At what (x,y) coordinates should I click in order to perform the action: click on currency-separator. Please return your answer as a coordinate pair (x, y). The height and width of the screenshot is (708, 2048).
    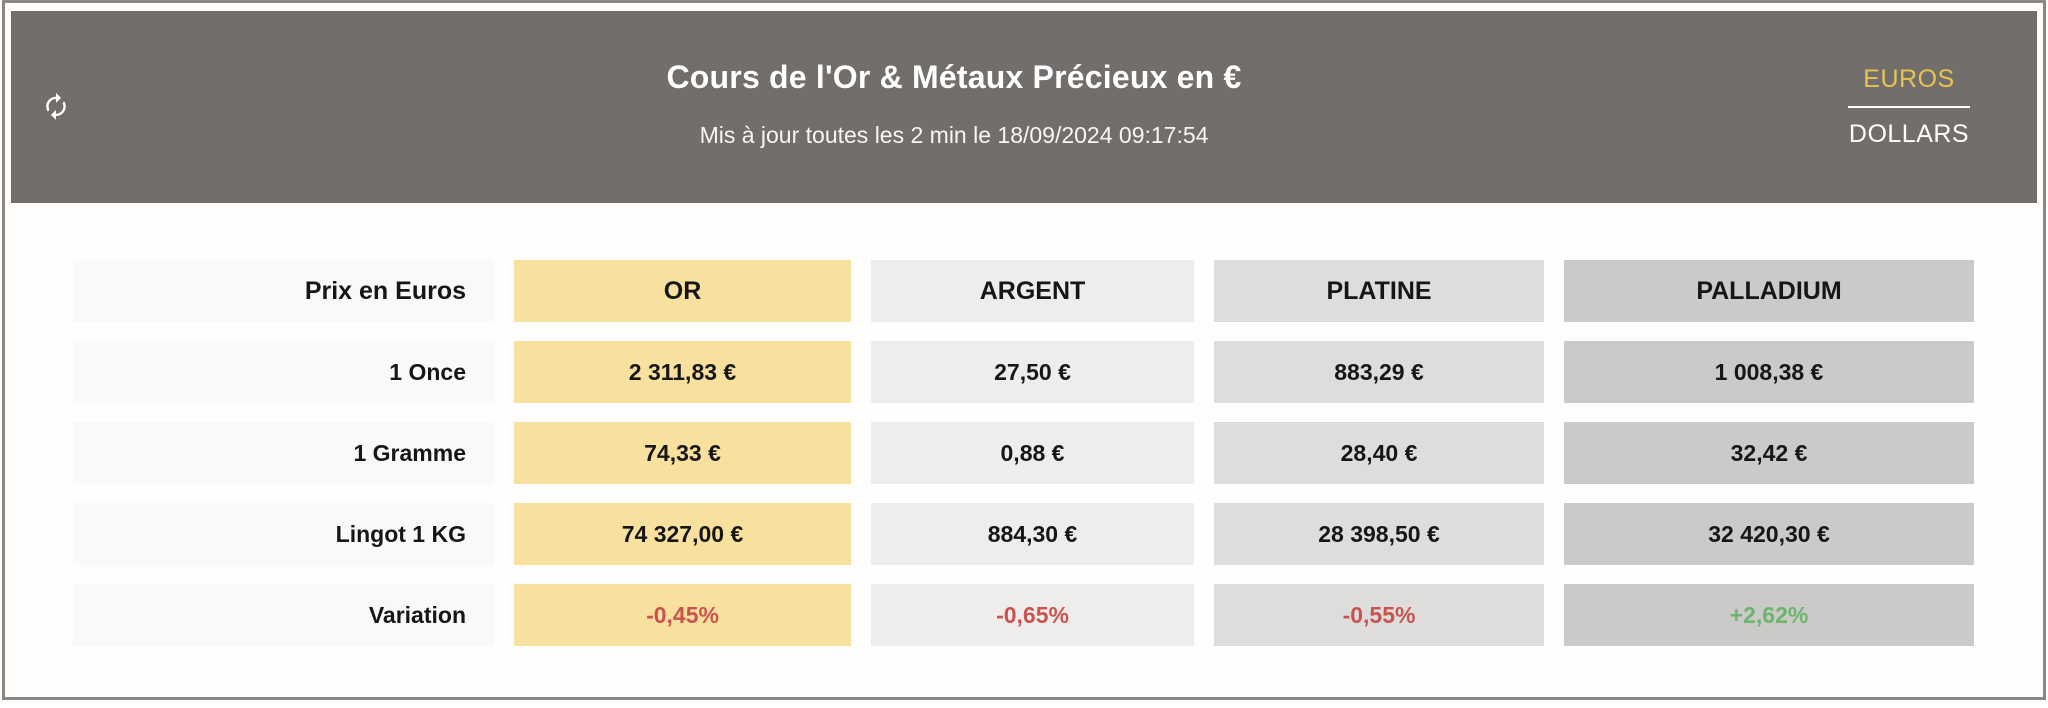
    Looking at the image, I should click on (1909, 107).